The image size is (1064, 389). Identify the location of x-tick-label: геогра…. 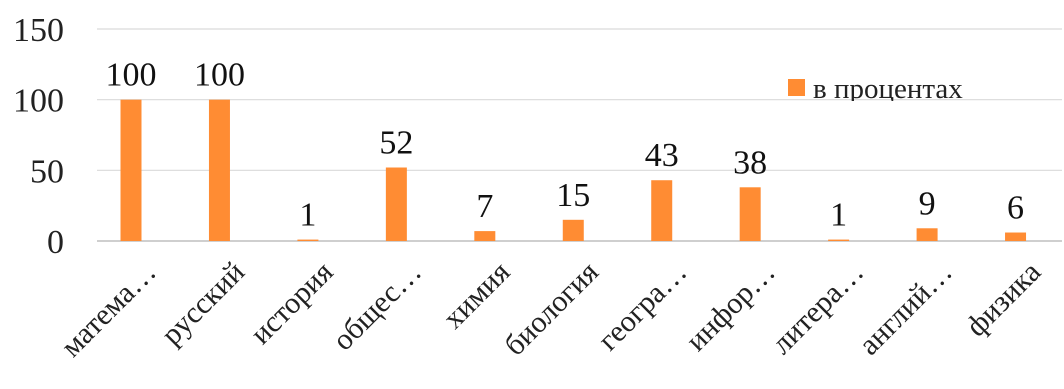
(643, 306).